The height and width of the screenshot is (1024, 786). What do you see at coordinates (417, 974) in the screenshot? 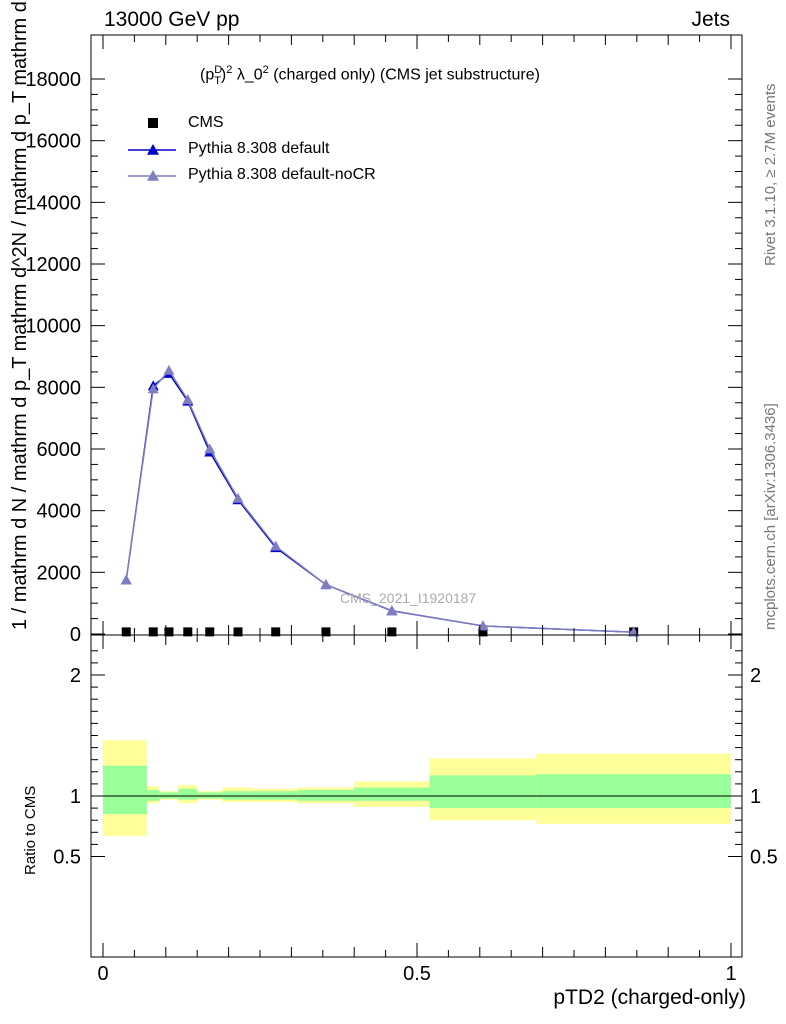
I see `xtick-label-1: 0.5` at bounding box center [417, 974].